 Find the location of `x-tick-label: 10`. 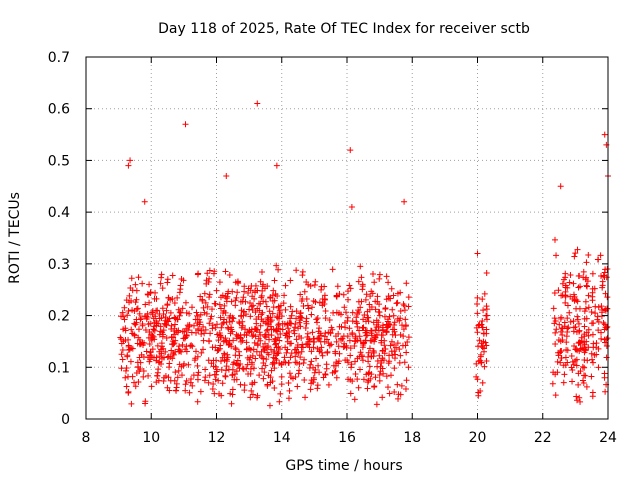

x-tick-label: 10 is located at coordinates (151, 438).